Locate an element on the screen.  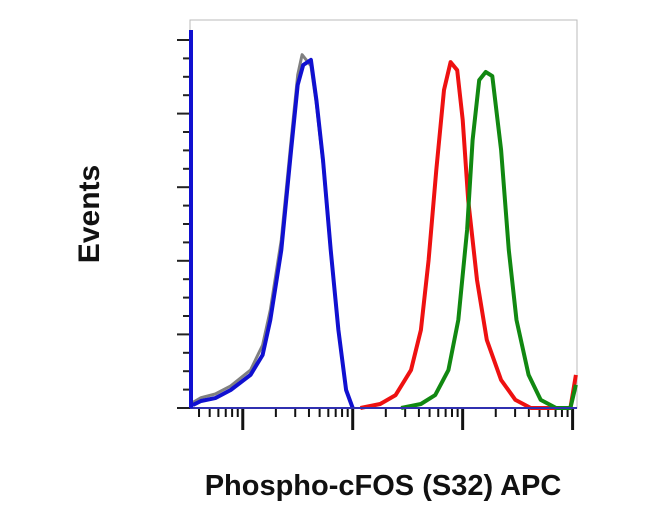
y-axis-label: Events is located at coordinates (89, 214).